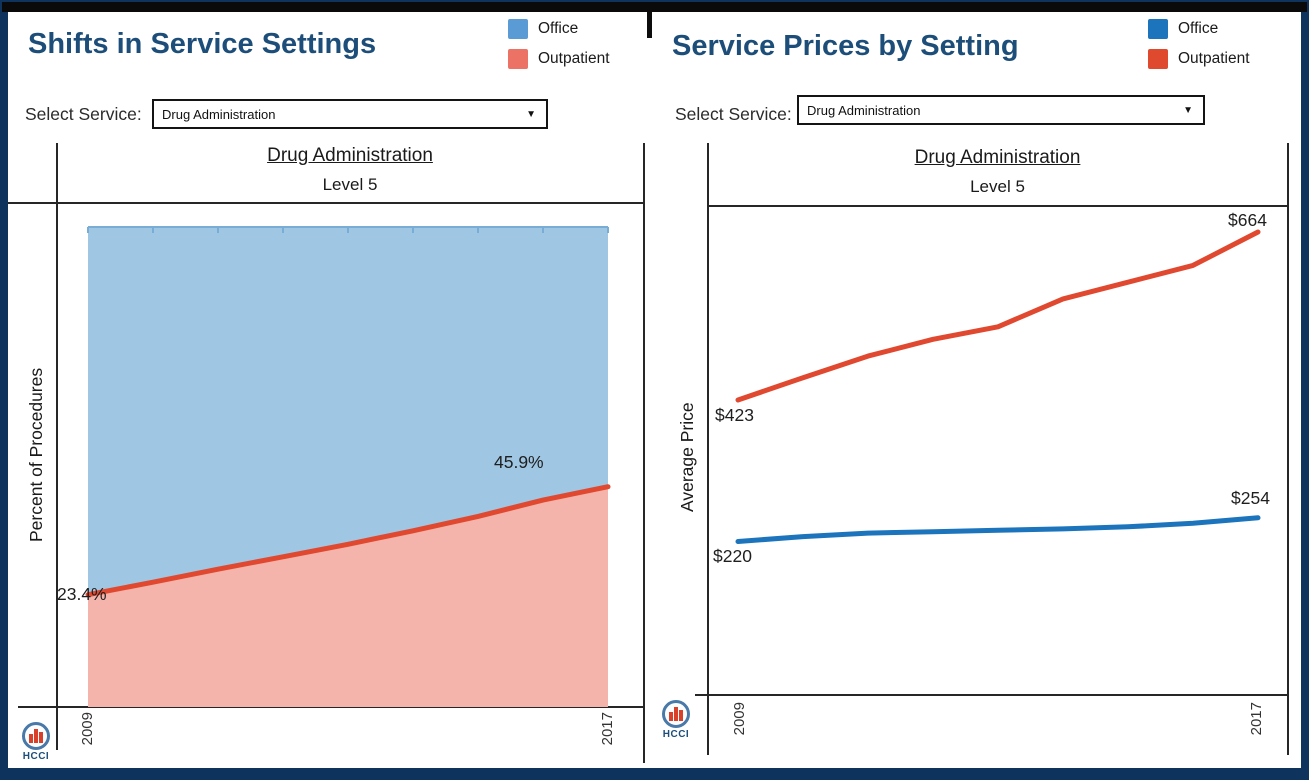  I want to click on x-axis-line, so click(992, 695).